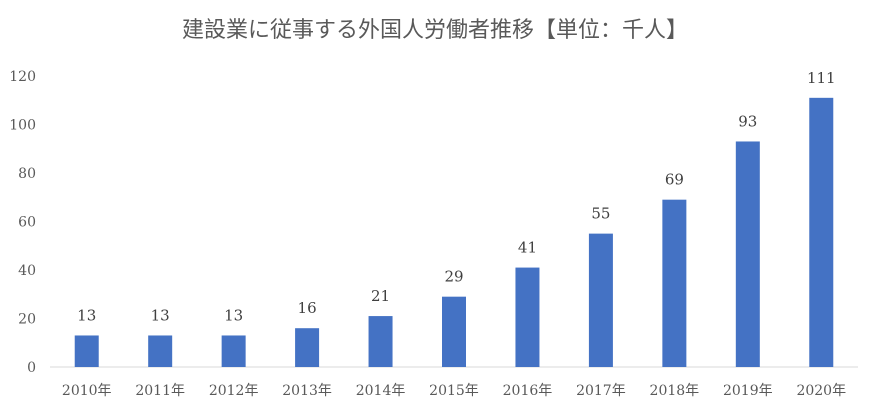  Describe the element at coordinates (380, 296) in the screenshot. I see `data-label: 21` at that location.